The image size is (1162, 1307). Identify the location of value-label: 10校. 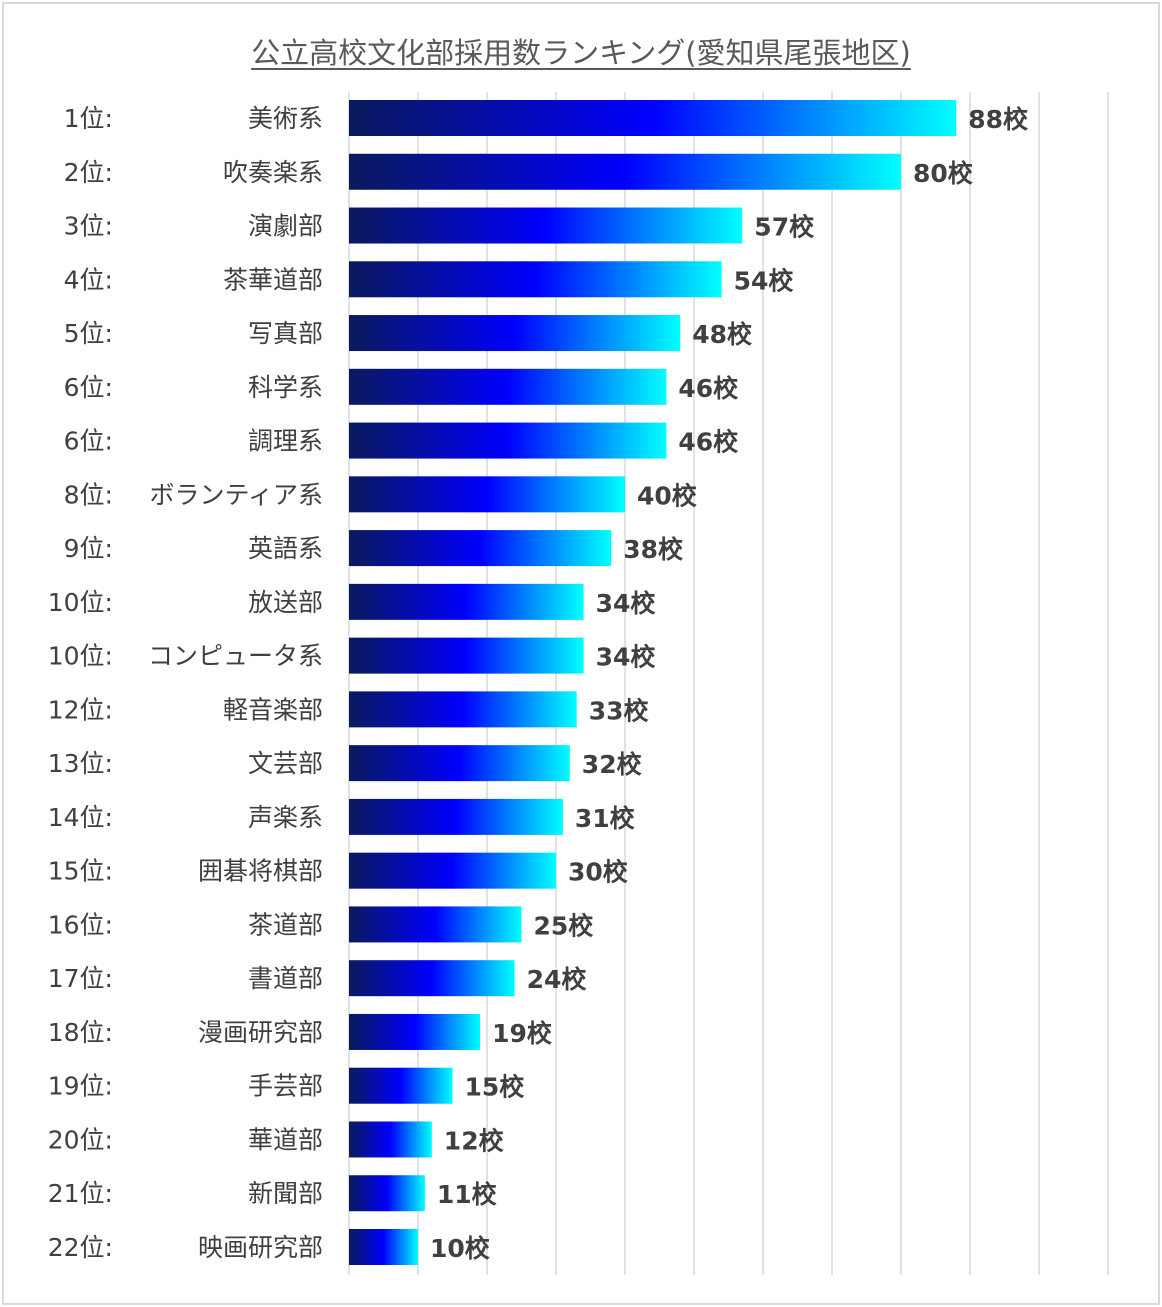
(460, 1248).